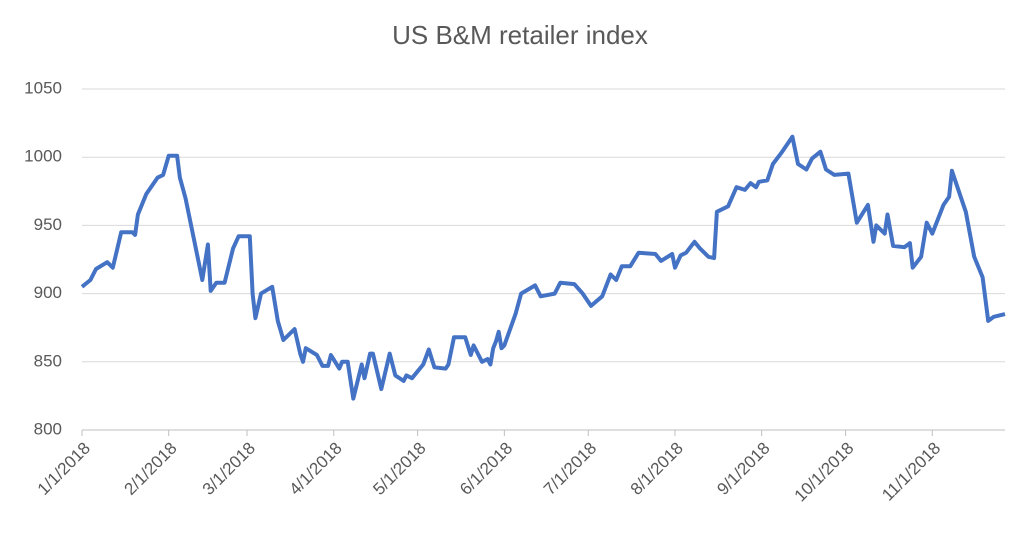 The width and height of the screenshot is (1024, 551). Describe the element at coordinates (43, 156) in the screenshot. I see `y-tick-label: 1000` at that location.